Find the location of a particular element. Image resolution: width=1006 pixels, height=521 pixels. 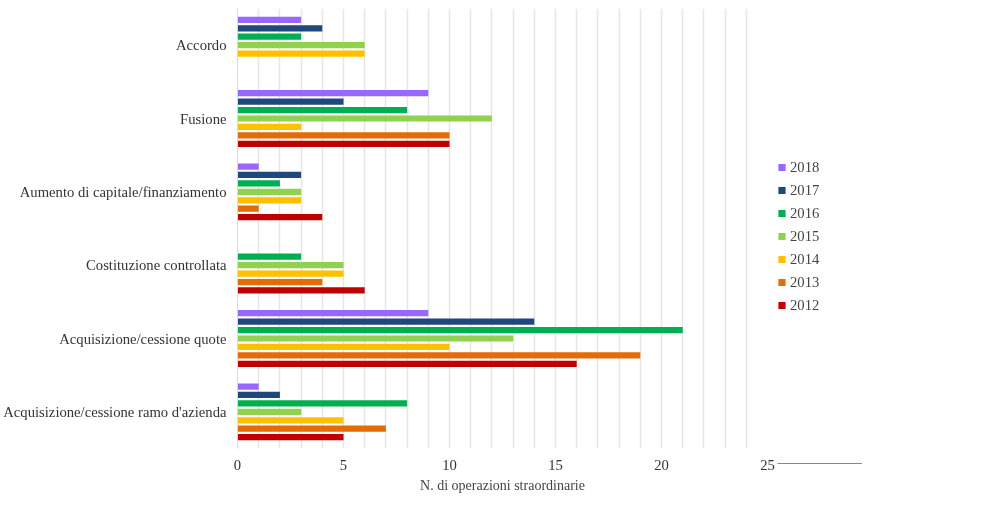

x-tick-label: 20 is located at coordinates (661, 464).